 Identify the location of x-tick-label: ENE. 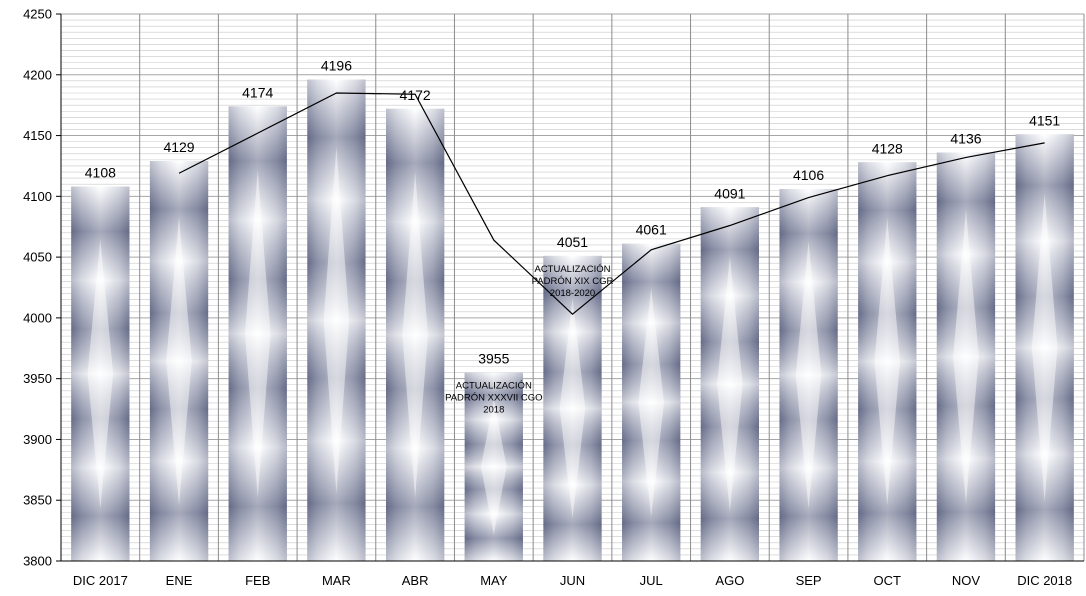
(179, 580).